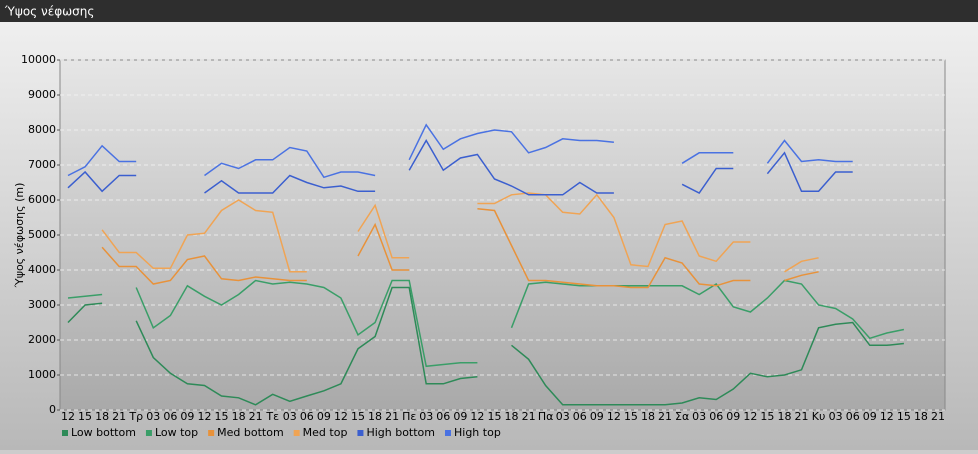 The image size is (978, 454). I want to click on y-tick-label: 7000, so click(42, 164).